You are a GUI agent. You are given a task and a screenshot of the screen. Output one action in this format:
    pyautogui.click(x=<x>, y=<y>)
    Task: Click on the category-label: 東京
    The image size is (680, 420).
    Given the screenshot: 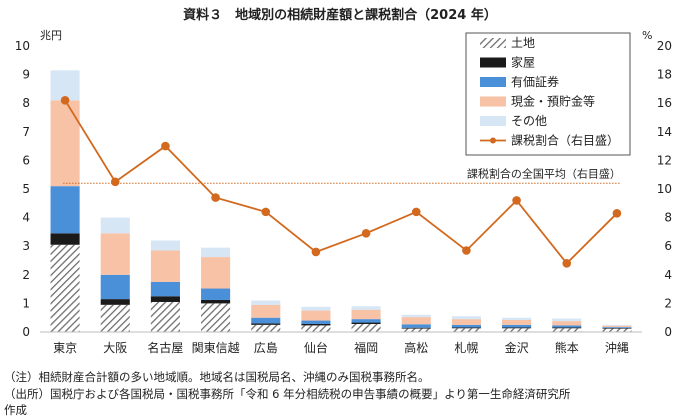 What is the action you would take?
    pyautogui.click(x=65, y=348)
    